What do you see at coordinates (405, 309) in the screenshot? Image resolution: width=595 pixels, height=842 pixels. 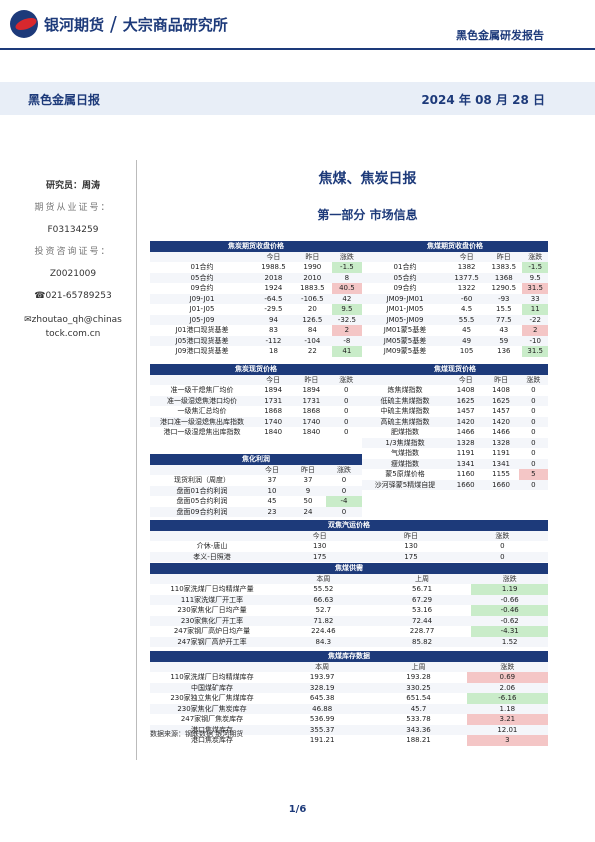 I see `row-label: JM01-JM05` at bounding box center [405, 309].